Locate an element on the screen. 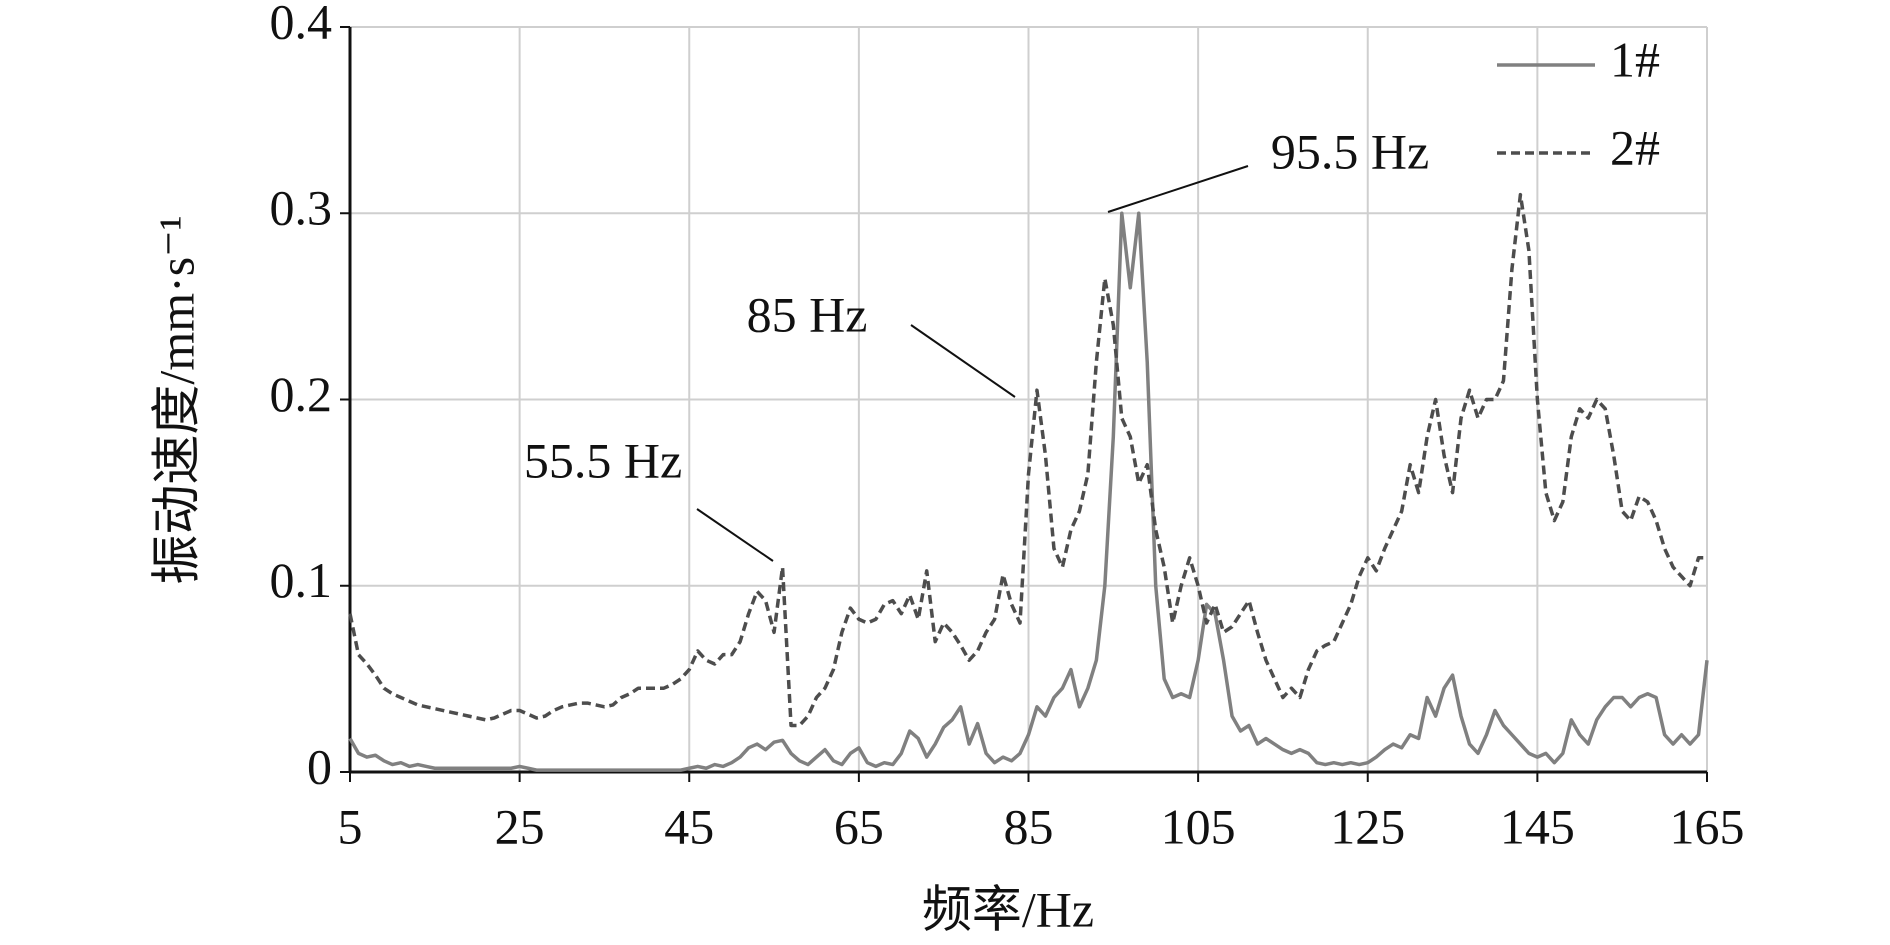  x-tick-label: 165 is located at coordinates (1707, 826).